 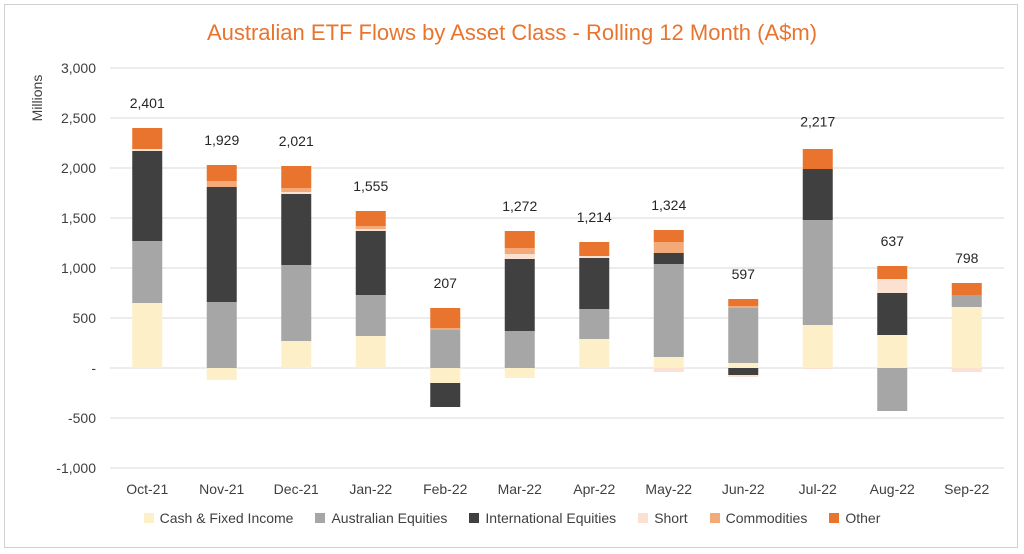 What do you see at coordinates (296, 489) in the screenshot?
I see `x-tick-label: Dec-21` at bounding box center [296, 489].